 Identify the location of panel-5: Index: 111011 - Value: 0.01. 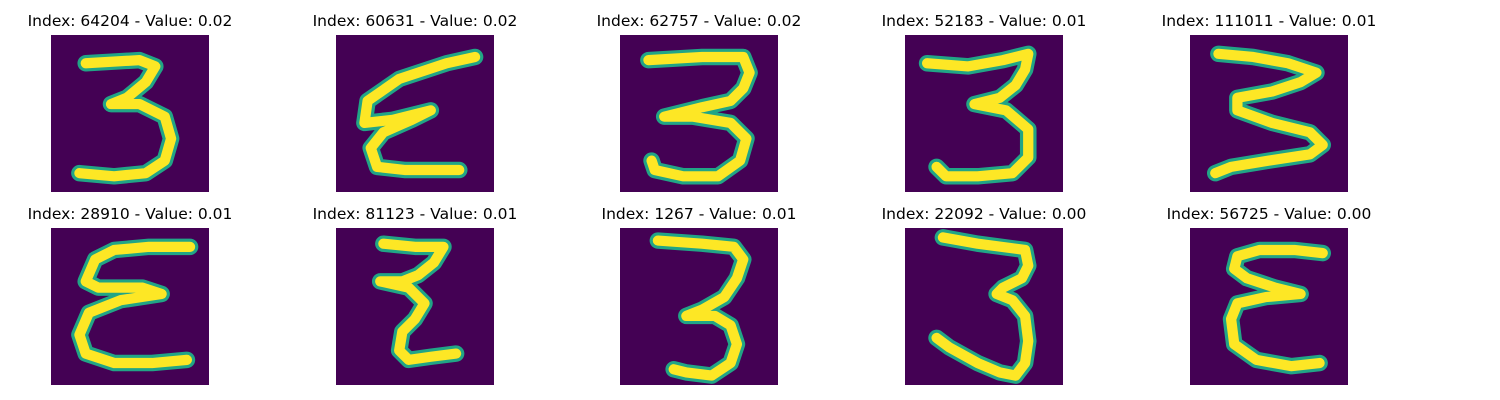
(1269, 103).